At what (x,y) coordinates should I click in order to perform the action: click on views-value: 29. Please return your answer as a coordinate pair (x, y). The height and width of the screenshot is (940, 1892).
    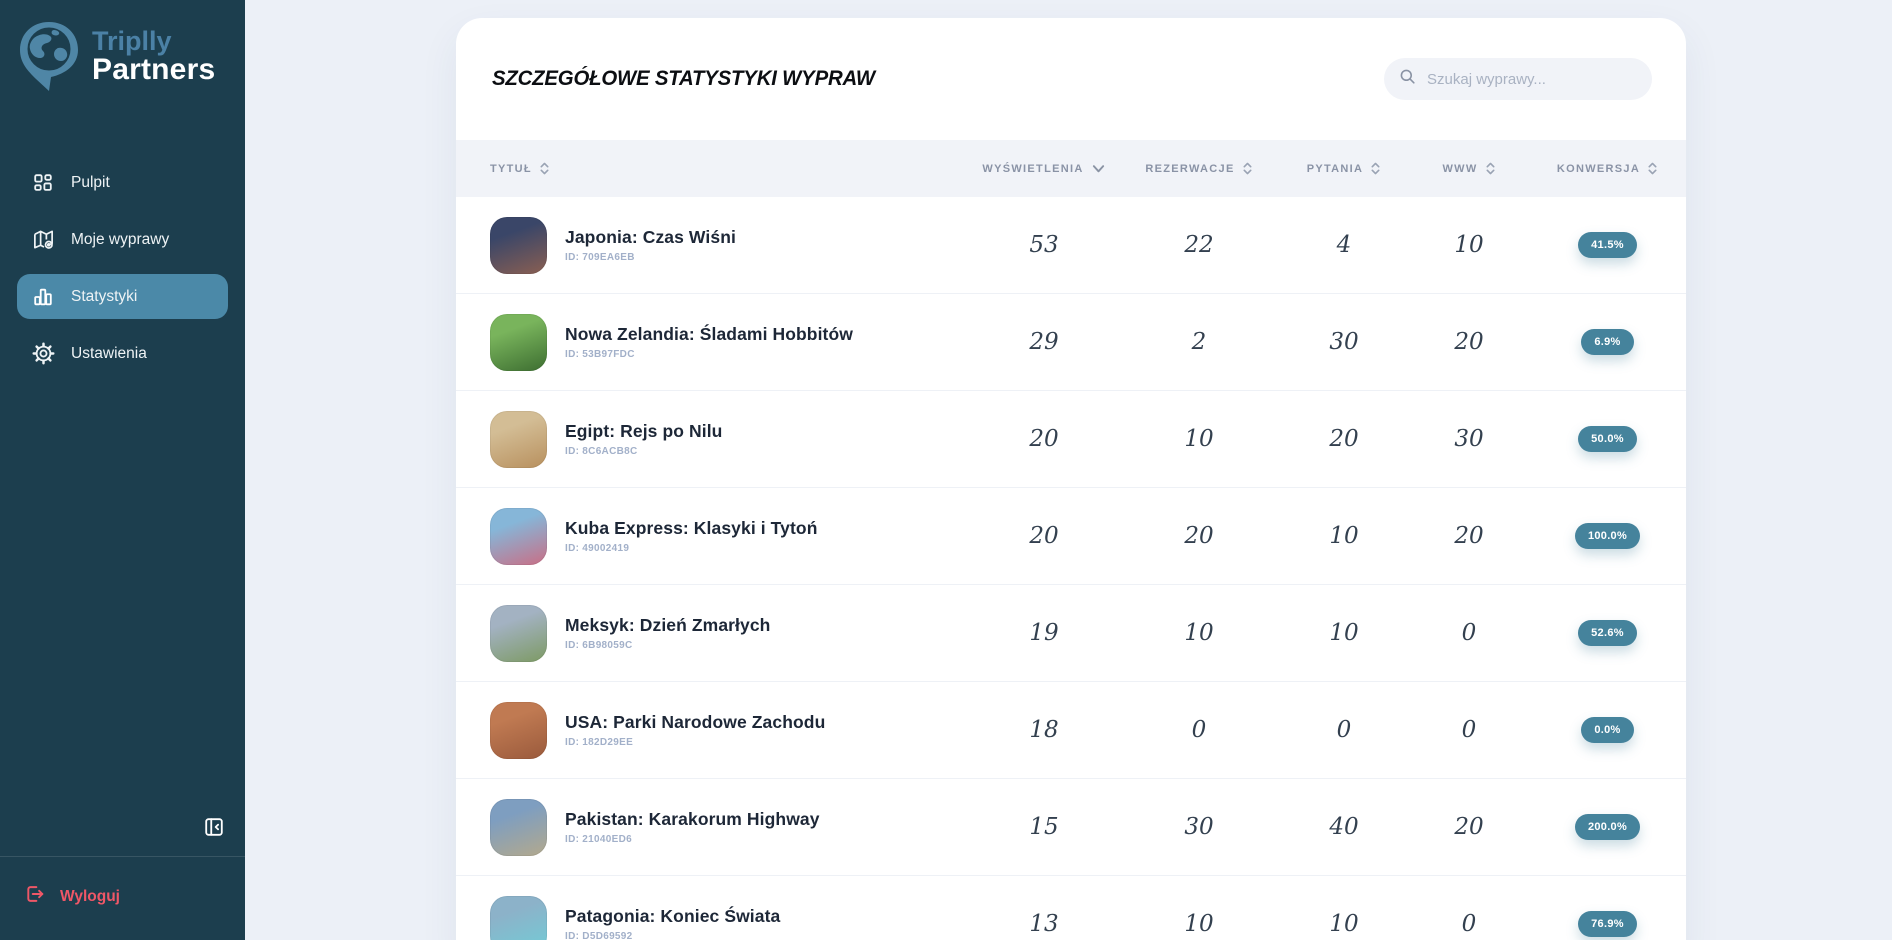
    Looking at the image, I should click on (1044, 342).